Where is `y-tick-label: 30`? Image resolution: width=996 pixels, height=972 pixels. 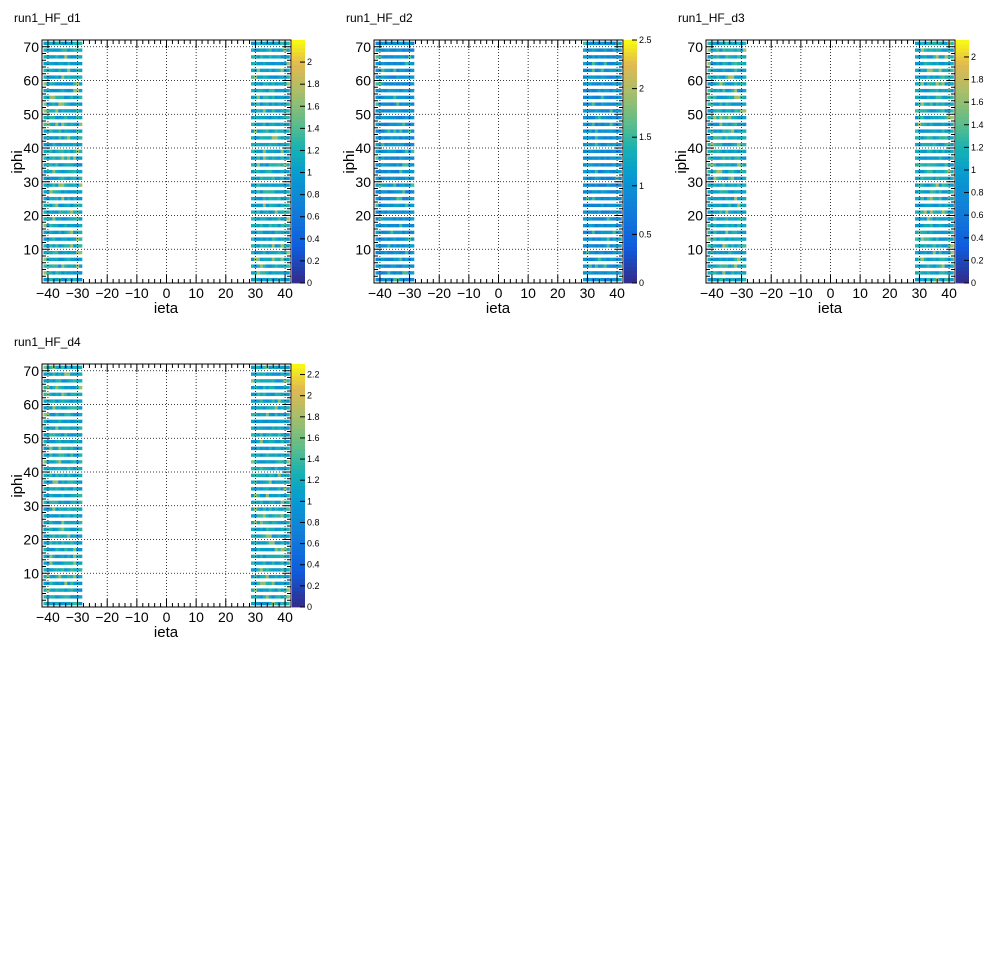 y-tick-label: 30 is located at coordinates (31, 182).